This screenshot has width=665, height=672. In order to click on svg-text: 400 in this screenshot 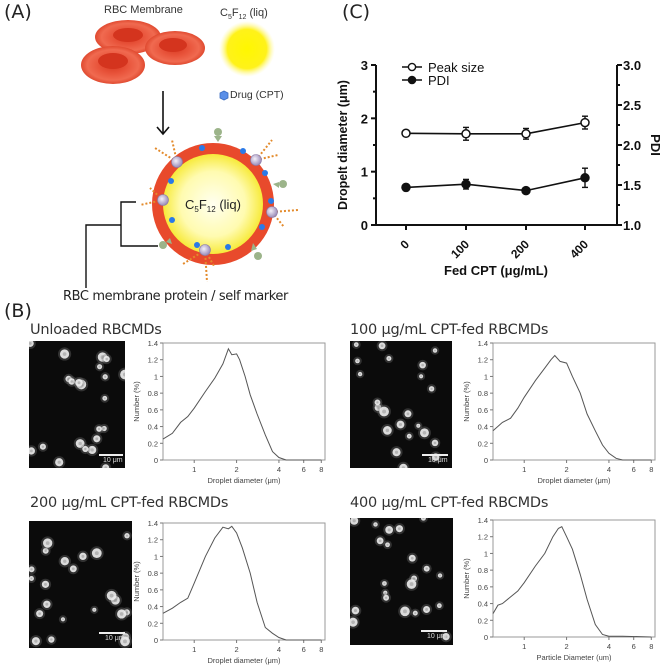, I will do `click(579, 249)`.